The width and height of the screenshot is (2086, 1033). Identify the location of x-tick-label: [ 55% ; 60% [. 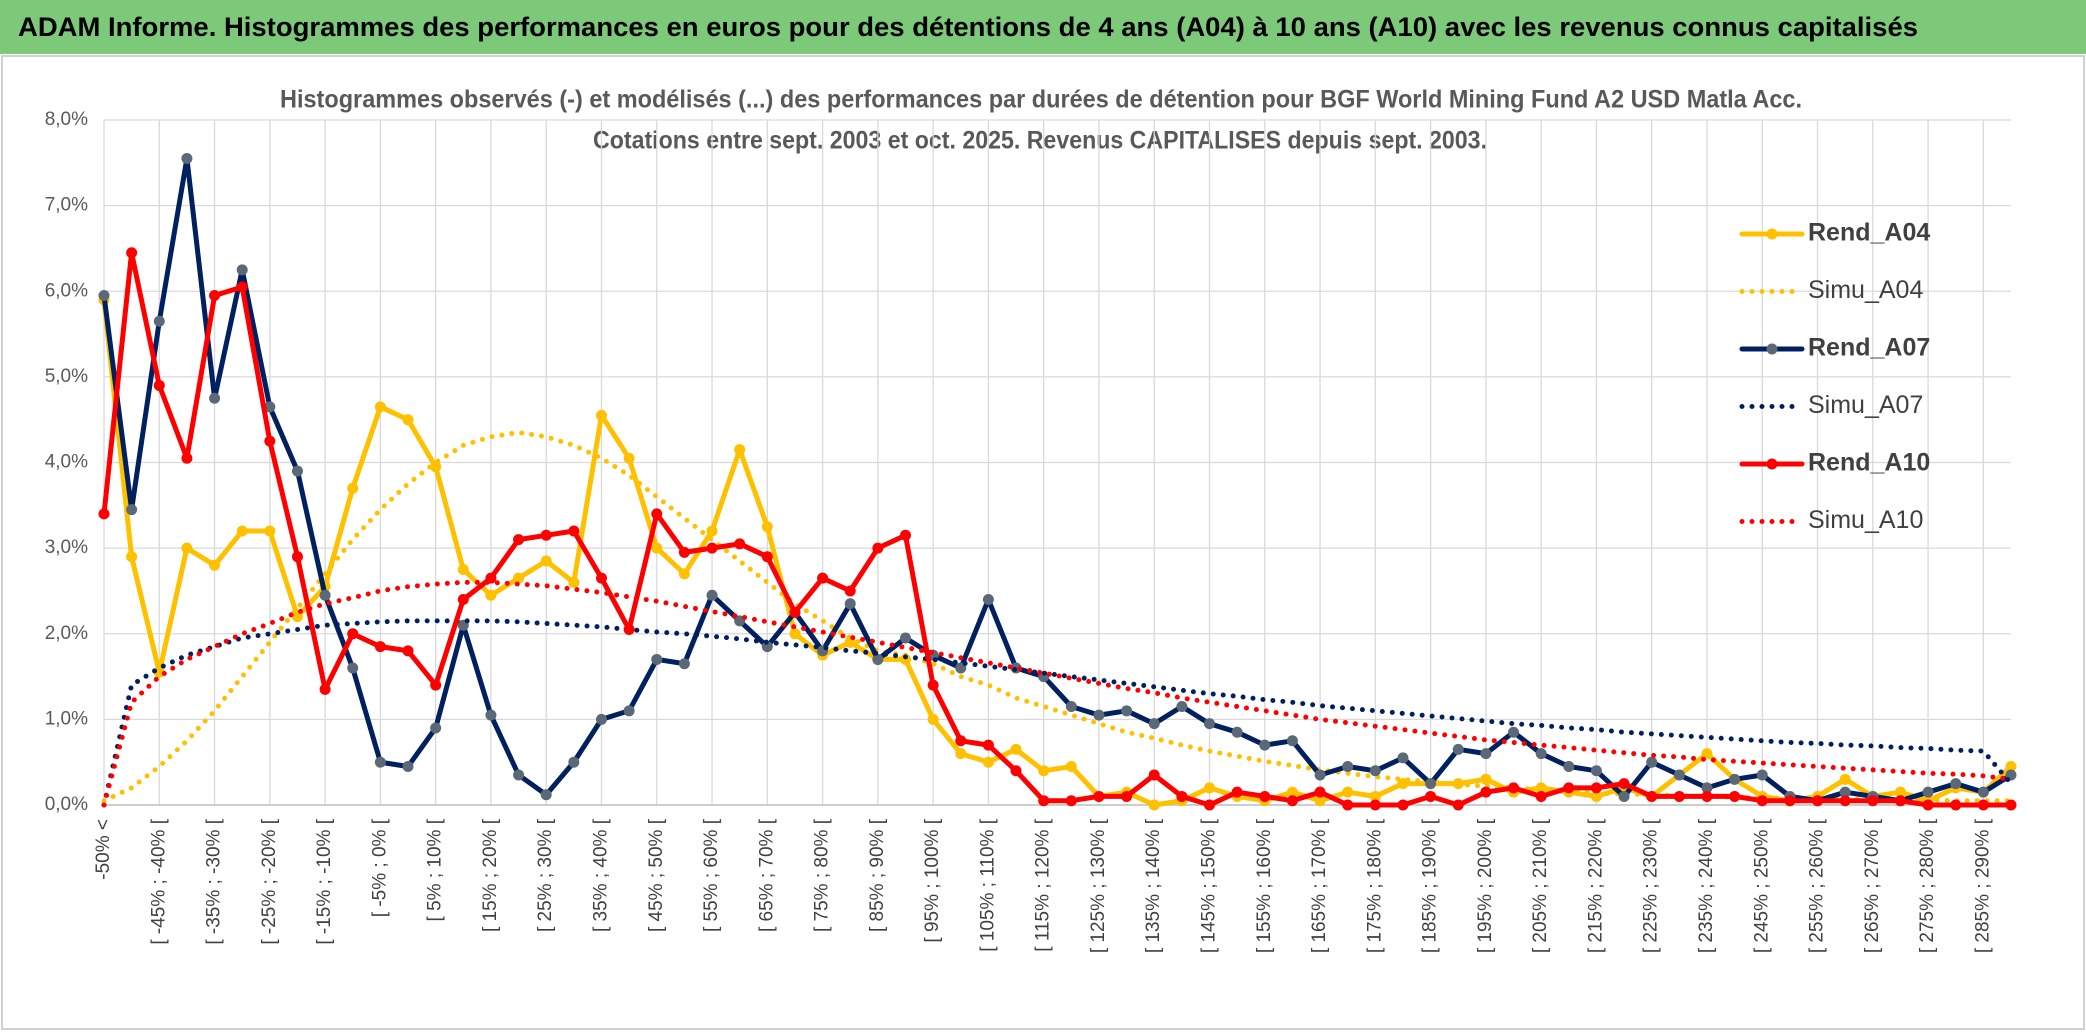
(711, 875).